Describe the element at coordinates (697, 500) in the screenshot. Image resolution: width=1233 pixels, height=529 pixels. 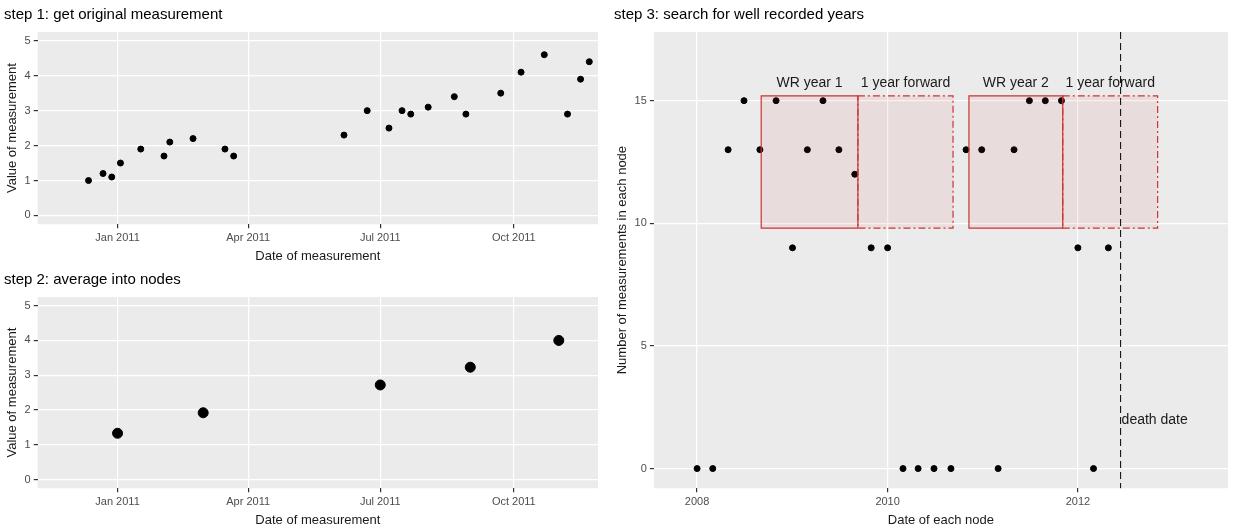
I see `x-tick-label: 2008` at that location.